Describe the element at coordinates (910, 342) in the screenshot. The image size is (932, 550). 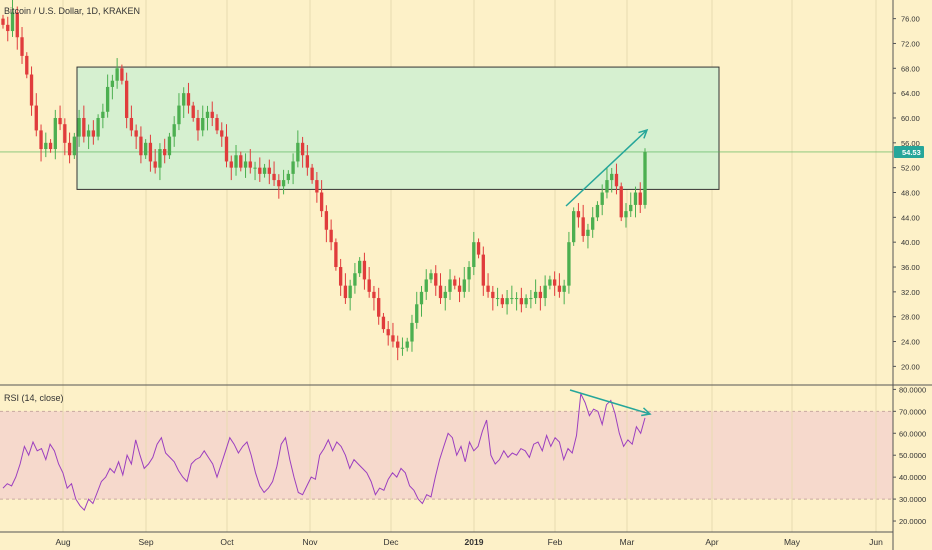
I see `price-tick-label: 24.00` at that location.